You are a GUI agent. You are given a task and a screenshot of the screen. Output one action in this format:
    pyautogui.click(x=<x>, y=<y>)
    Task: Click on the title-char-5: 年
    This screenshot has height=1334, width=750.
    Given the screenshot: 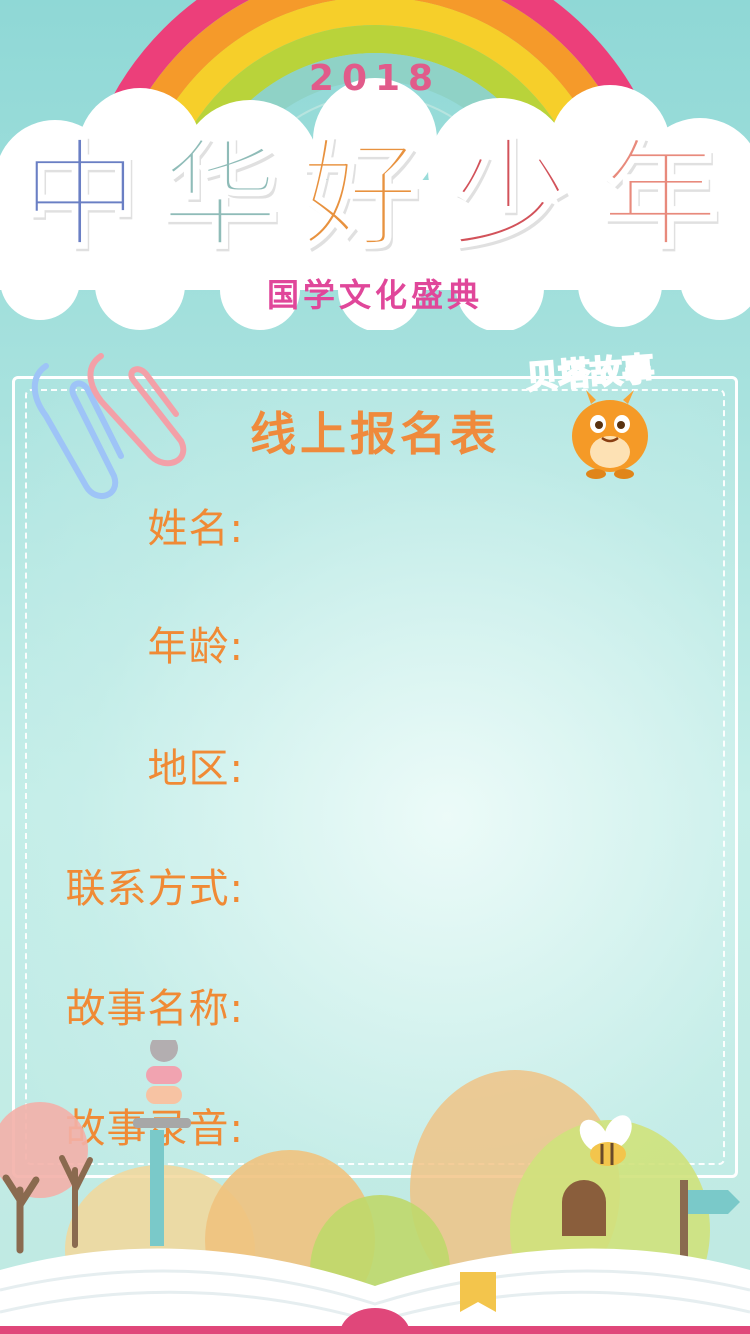 What is the action you would take?
    pyautogui.click(x=659, y=195)
    